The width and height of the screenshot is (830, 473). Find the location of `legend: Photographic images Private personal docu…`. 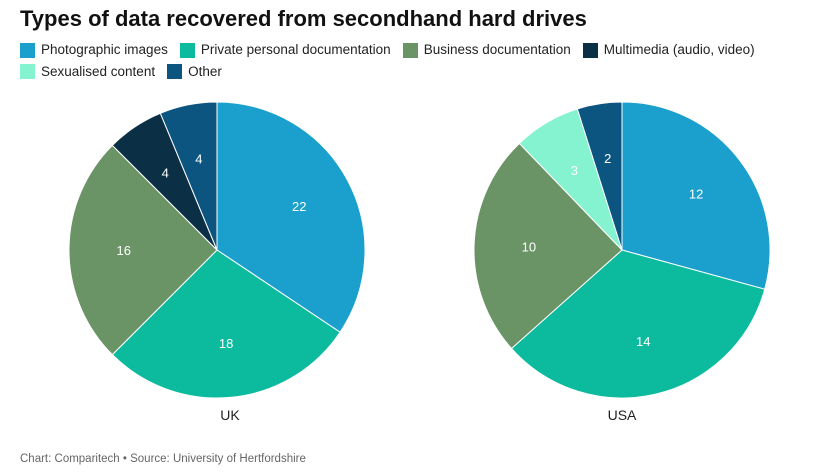

legend: Photographic images Private personal docu… is located at coordinates (400, 62).